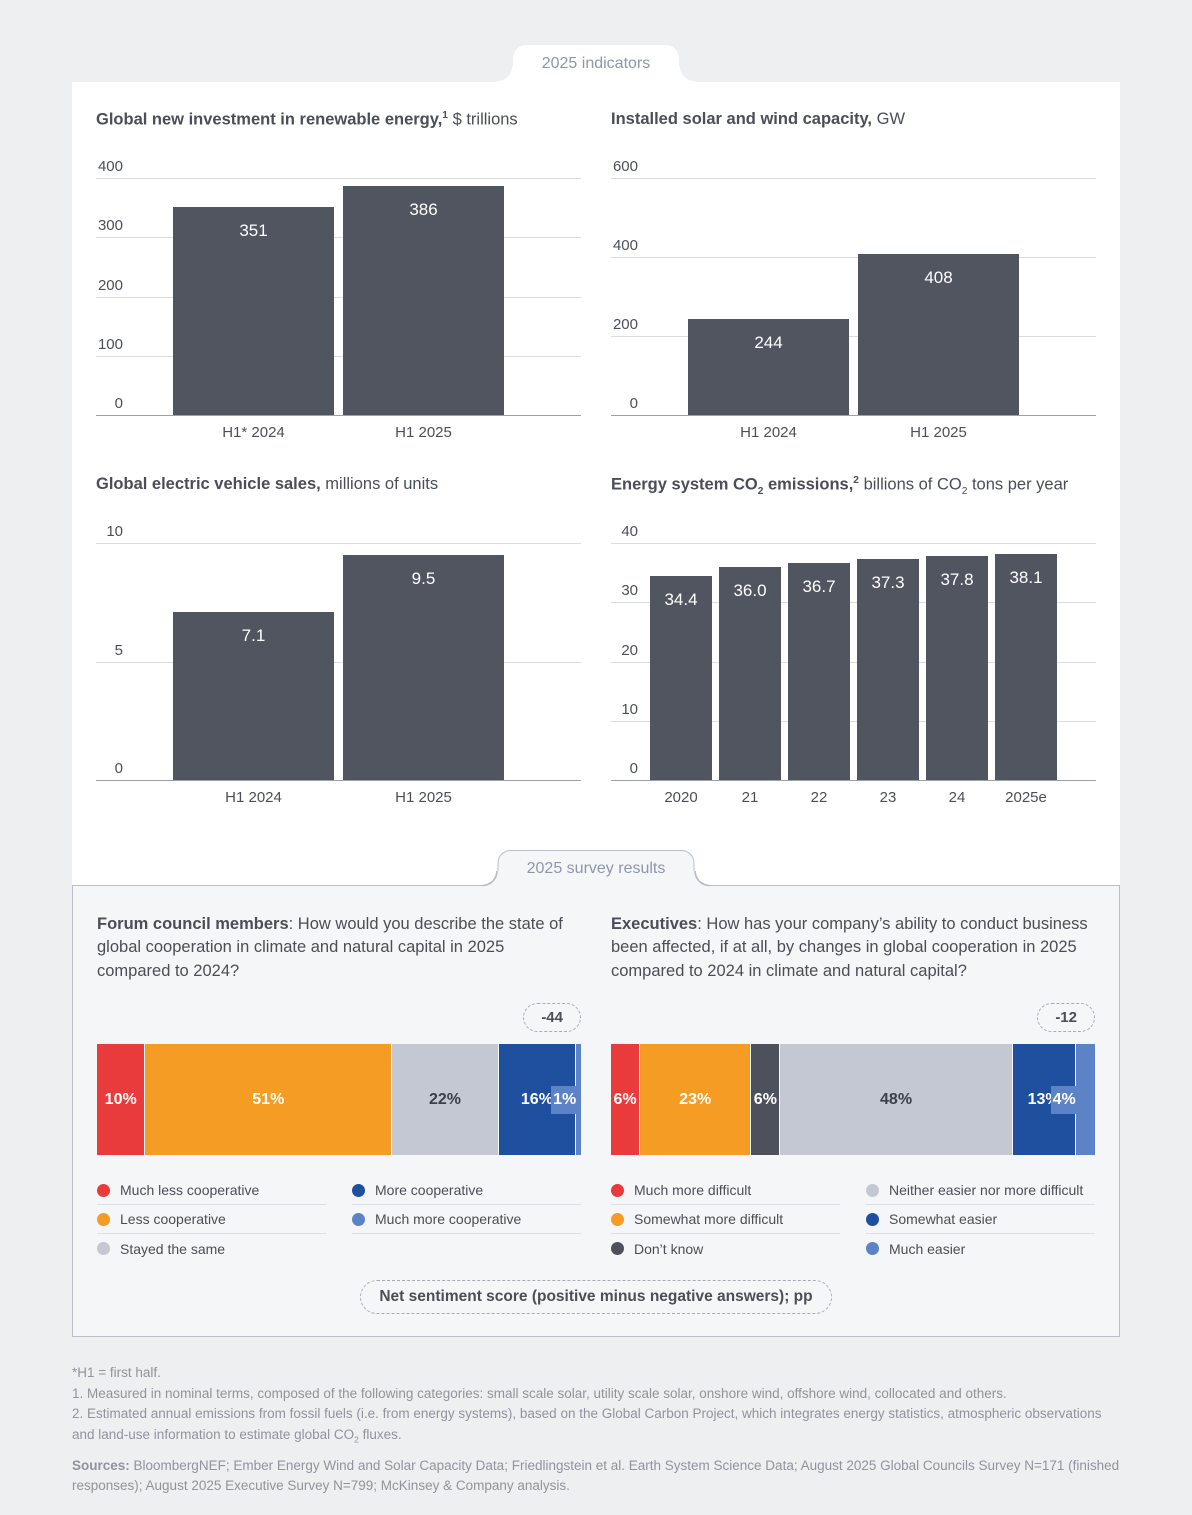 This screenshot has width=1192, height=1515. What do you see at coordinates (889, 119) in the screenshot?
I see `title-part: GW` at bounding box center [889, 119].